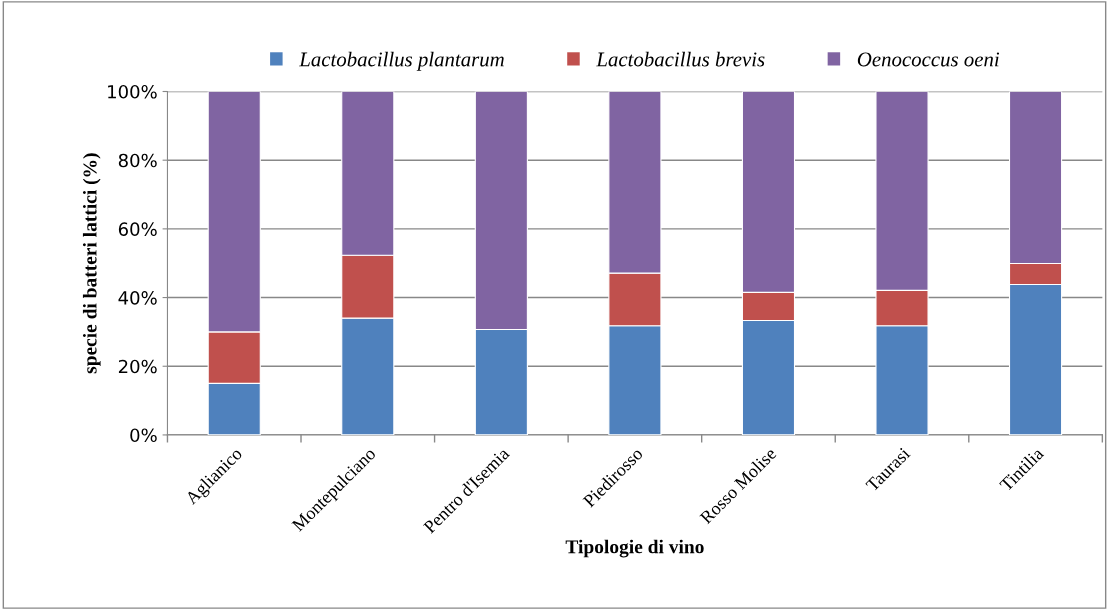  Describe the element at coordinates (680, 59) in the screenshot. I see `legend-label: Lactobacillus brevis` at that location.